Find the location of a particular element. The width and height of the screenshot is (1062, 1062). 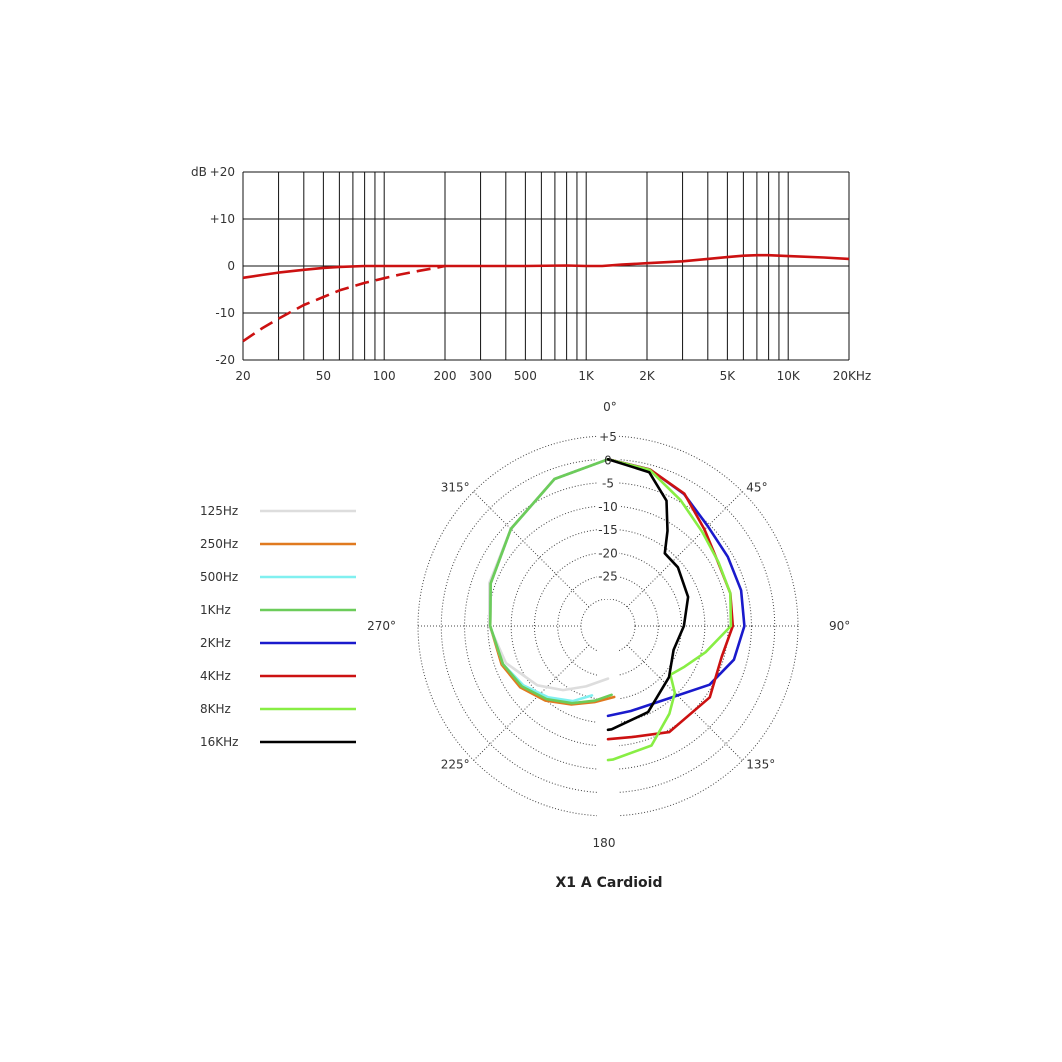

legend-item: 2KHz is located at coordinates (278, 643).